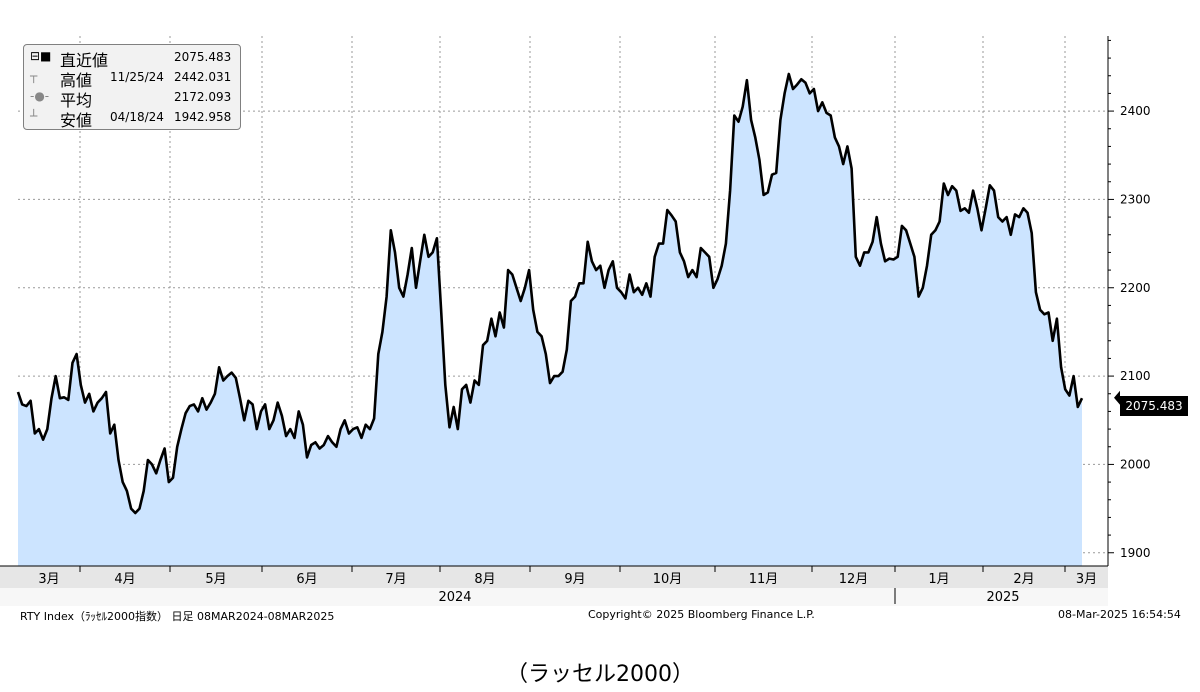 This screenshot has width=1200, height=692. Describe the element at coordinates (76, 80) in the screenshot. I see `legend-label: 高値` at that location.